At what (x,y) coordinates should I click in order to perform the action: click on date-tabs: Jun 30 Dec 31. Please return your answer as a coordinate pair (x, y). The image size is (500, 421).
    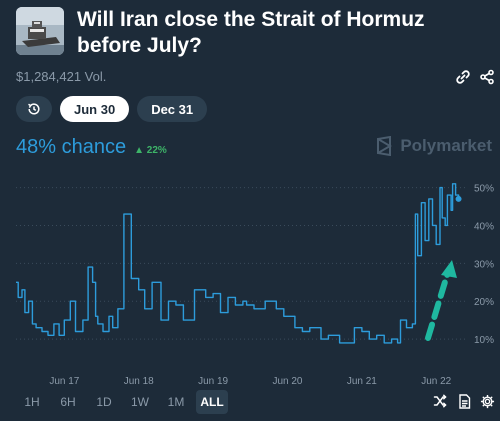
    Looking at the image, I should click on (112, 109).